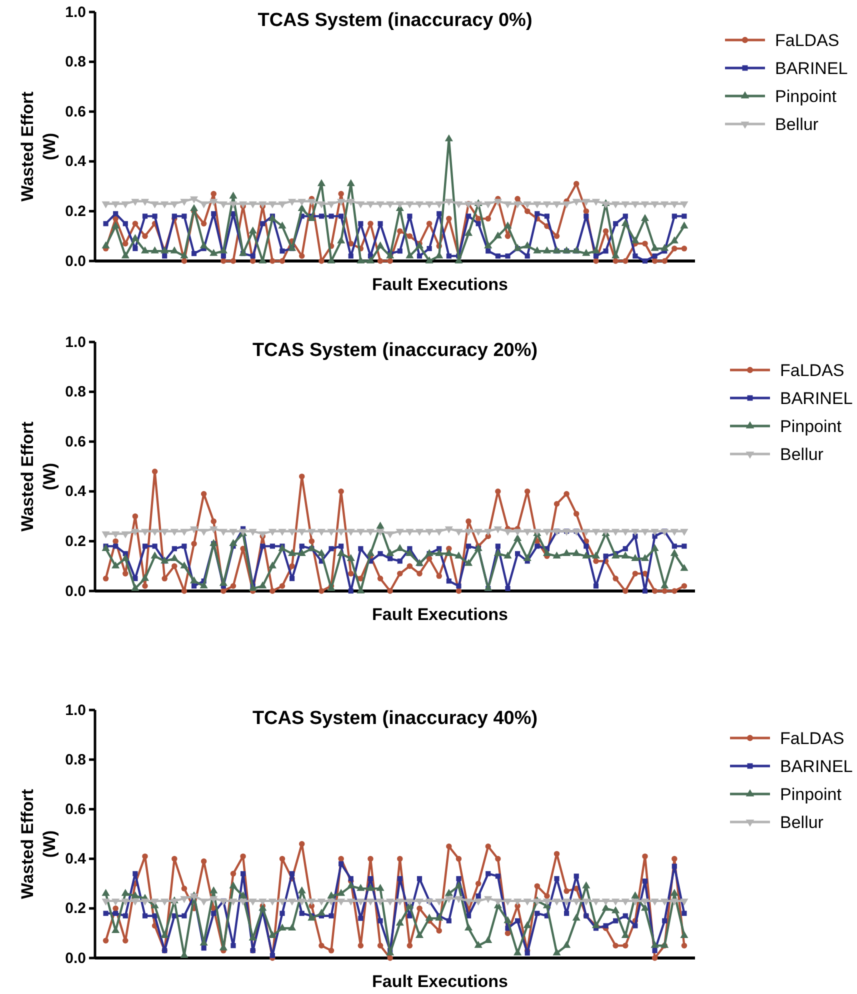 The image size is (857, 994). What do you see at coordinates (811, 794) in the screenshot?
I see `legend-label: Pinpoint` at bounding box center [811, 794].